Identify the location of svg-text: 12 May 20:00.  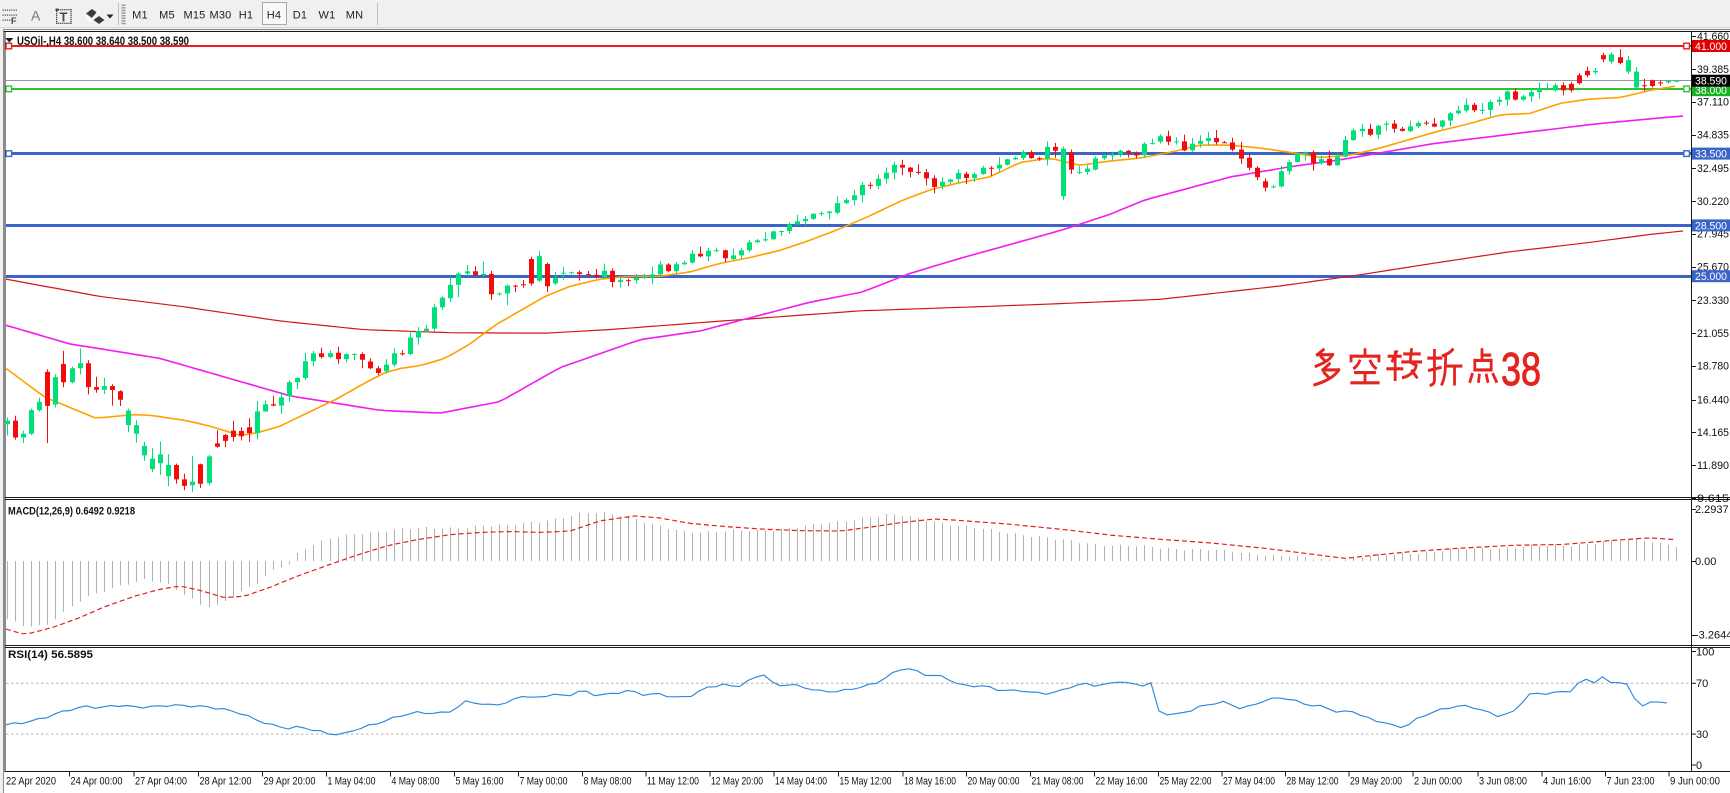
(737, 782).